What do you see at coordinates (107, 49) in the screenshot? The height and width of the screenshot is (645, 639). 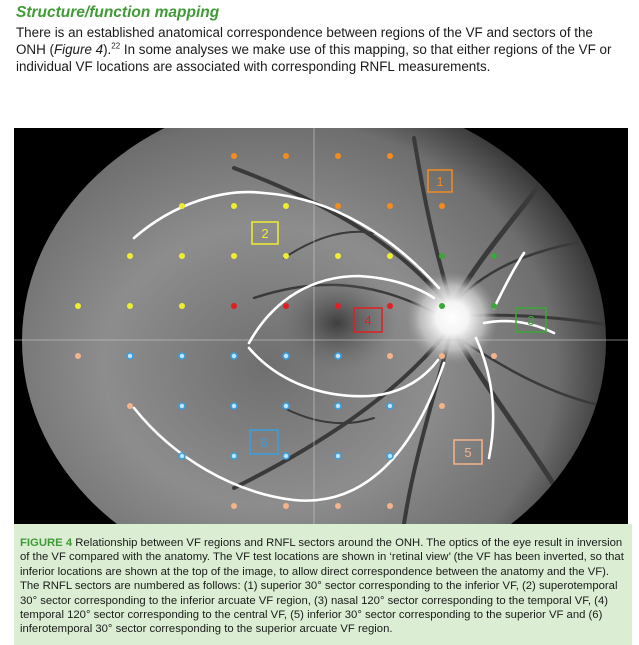 I see `paragraph-text-2: ).` at bounding box center [107, 49].